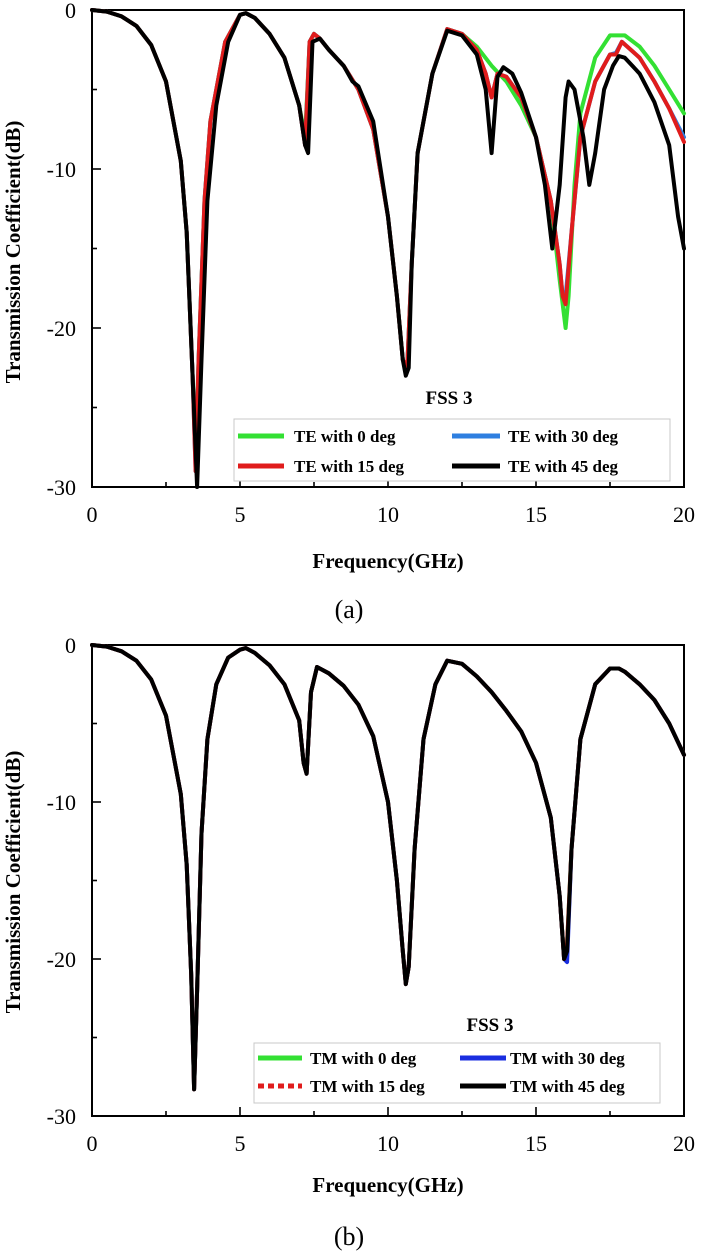 The image size is (705, 1256). I want to click on caption-b: (b), so click(349, 1236).